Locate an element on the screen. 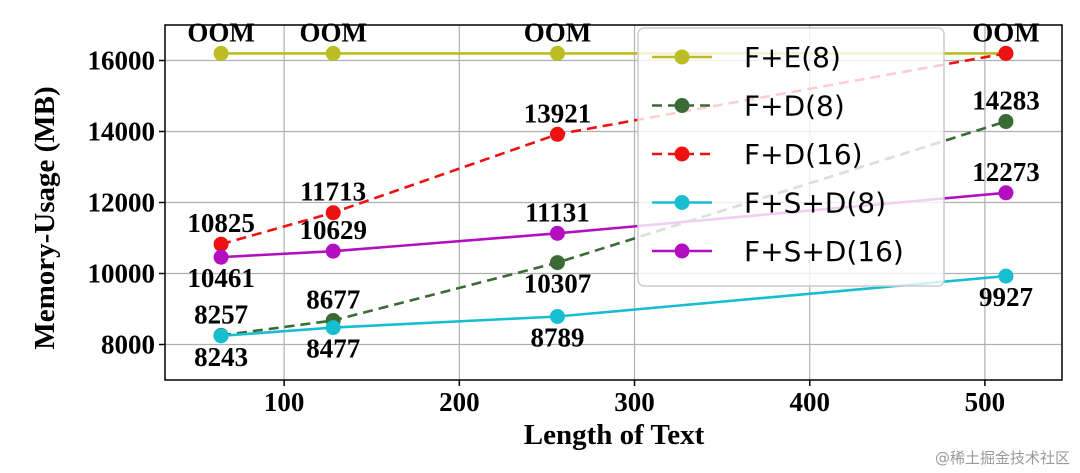 Image resolution: width=1080 pixels, height=473 pixels. series-line is located at coordinates (613, 306).